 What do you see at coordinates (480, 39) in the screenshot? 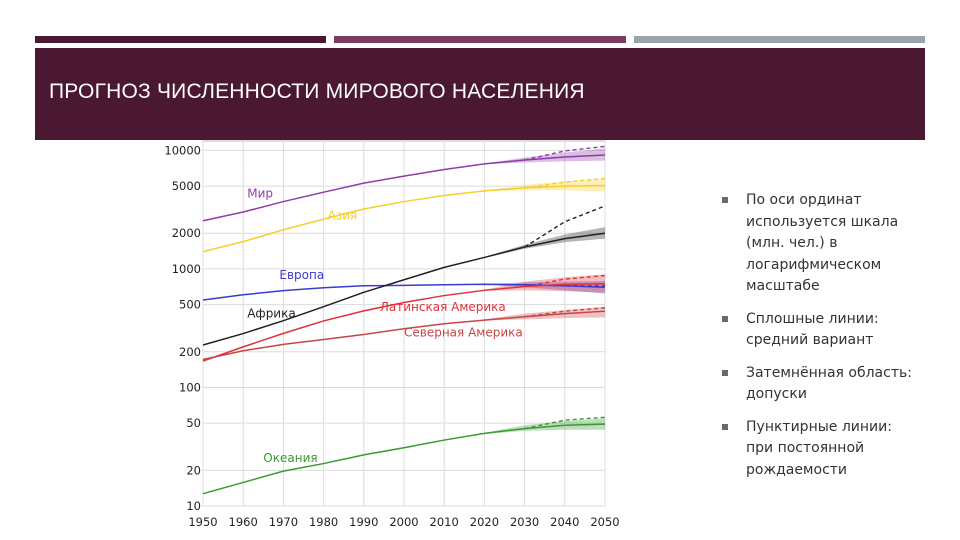
I see `header-stripe-middle` at bounding box center [480, 39].